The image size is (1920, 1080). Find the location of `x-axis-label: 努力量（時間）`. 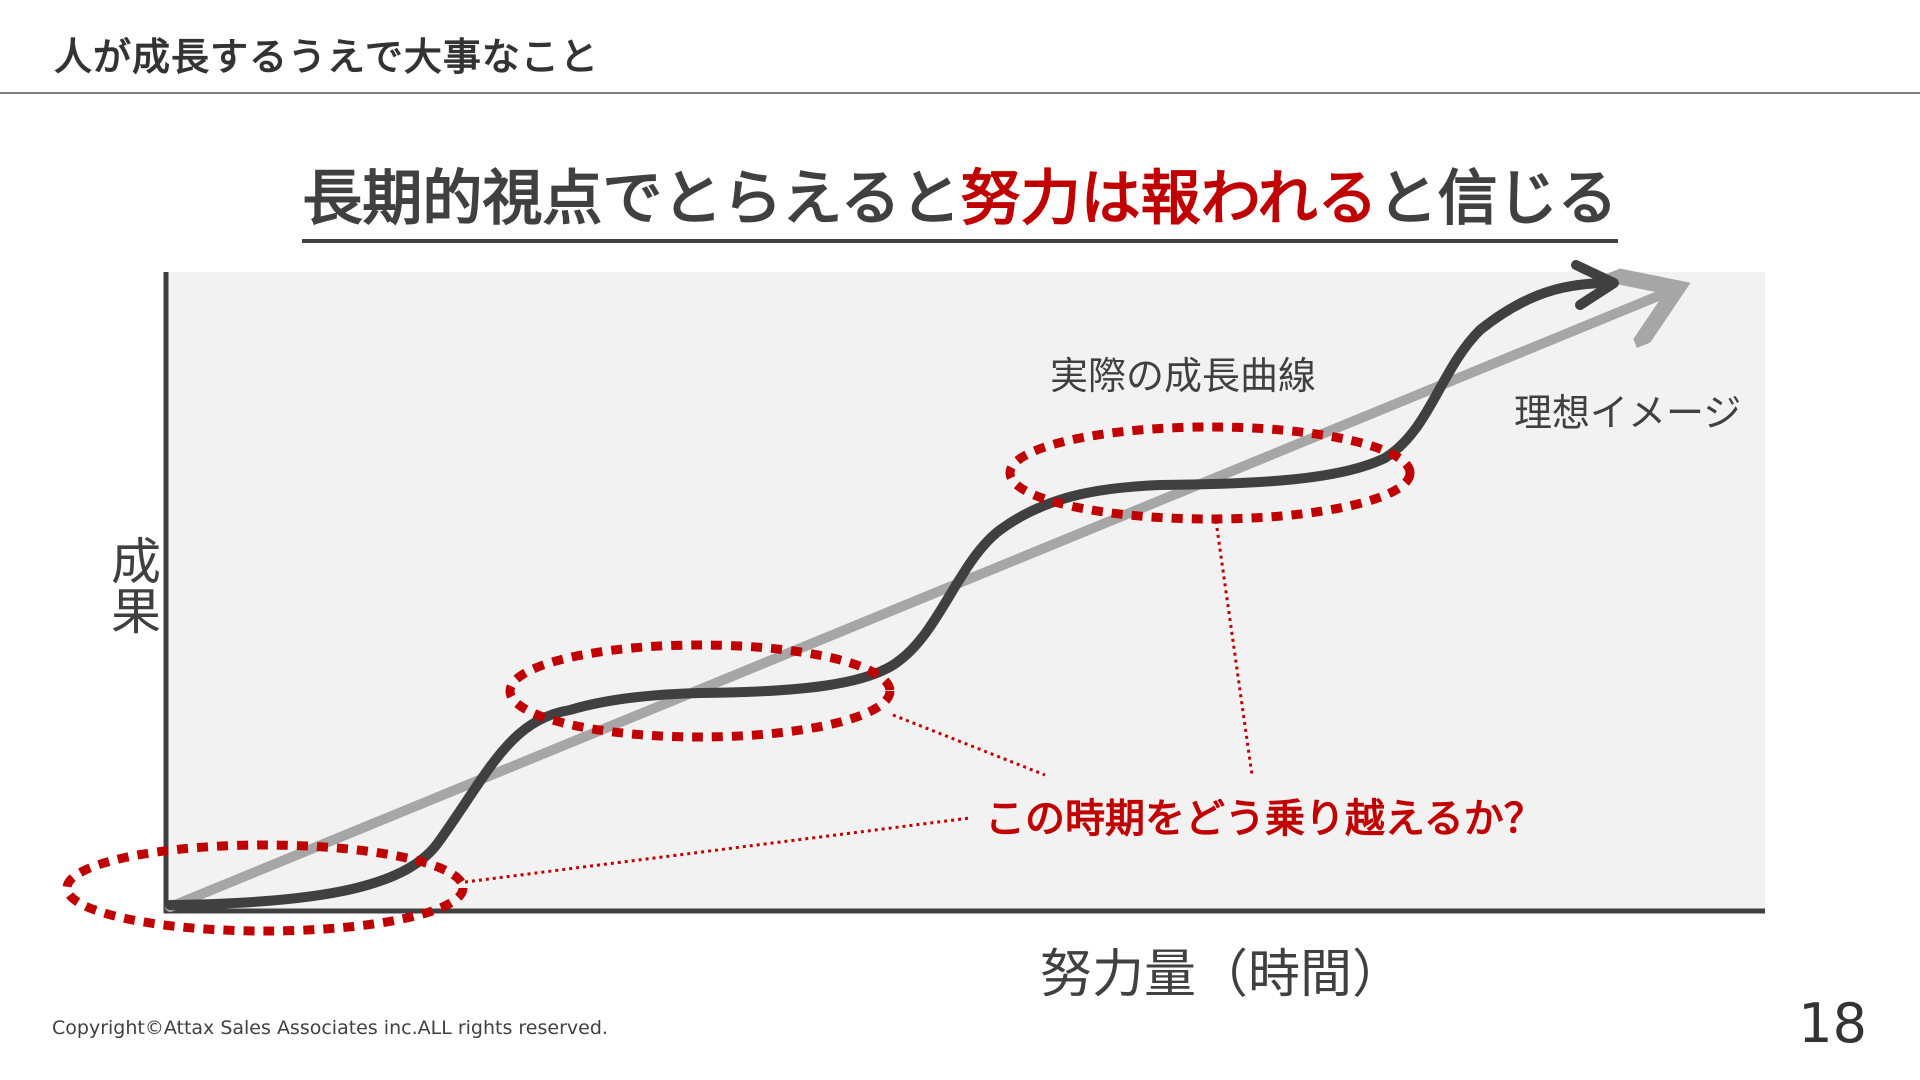

x-axis-label: 努力量（時間） is located at coordinates (1222, 975).